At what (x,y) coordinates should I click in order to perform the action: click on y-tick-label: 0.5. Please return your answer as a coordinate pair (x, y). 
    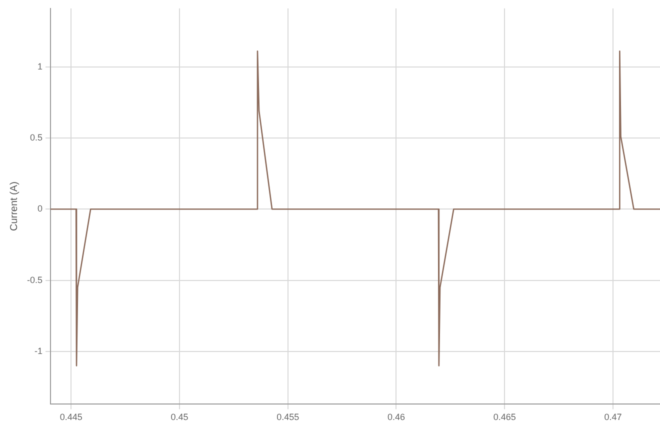
    Looking at the image, I should click on (36, 137).